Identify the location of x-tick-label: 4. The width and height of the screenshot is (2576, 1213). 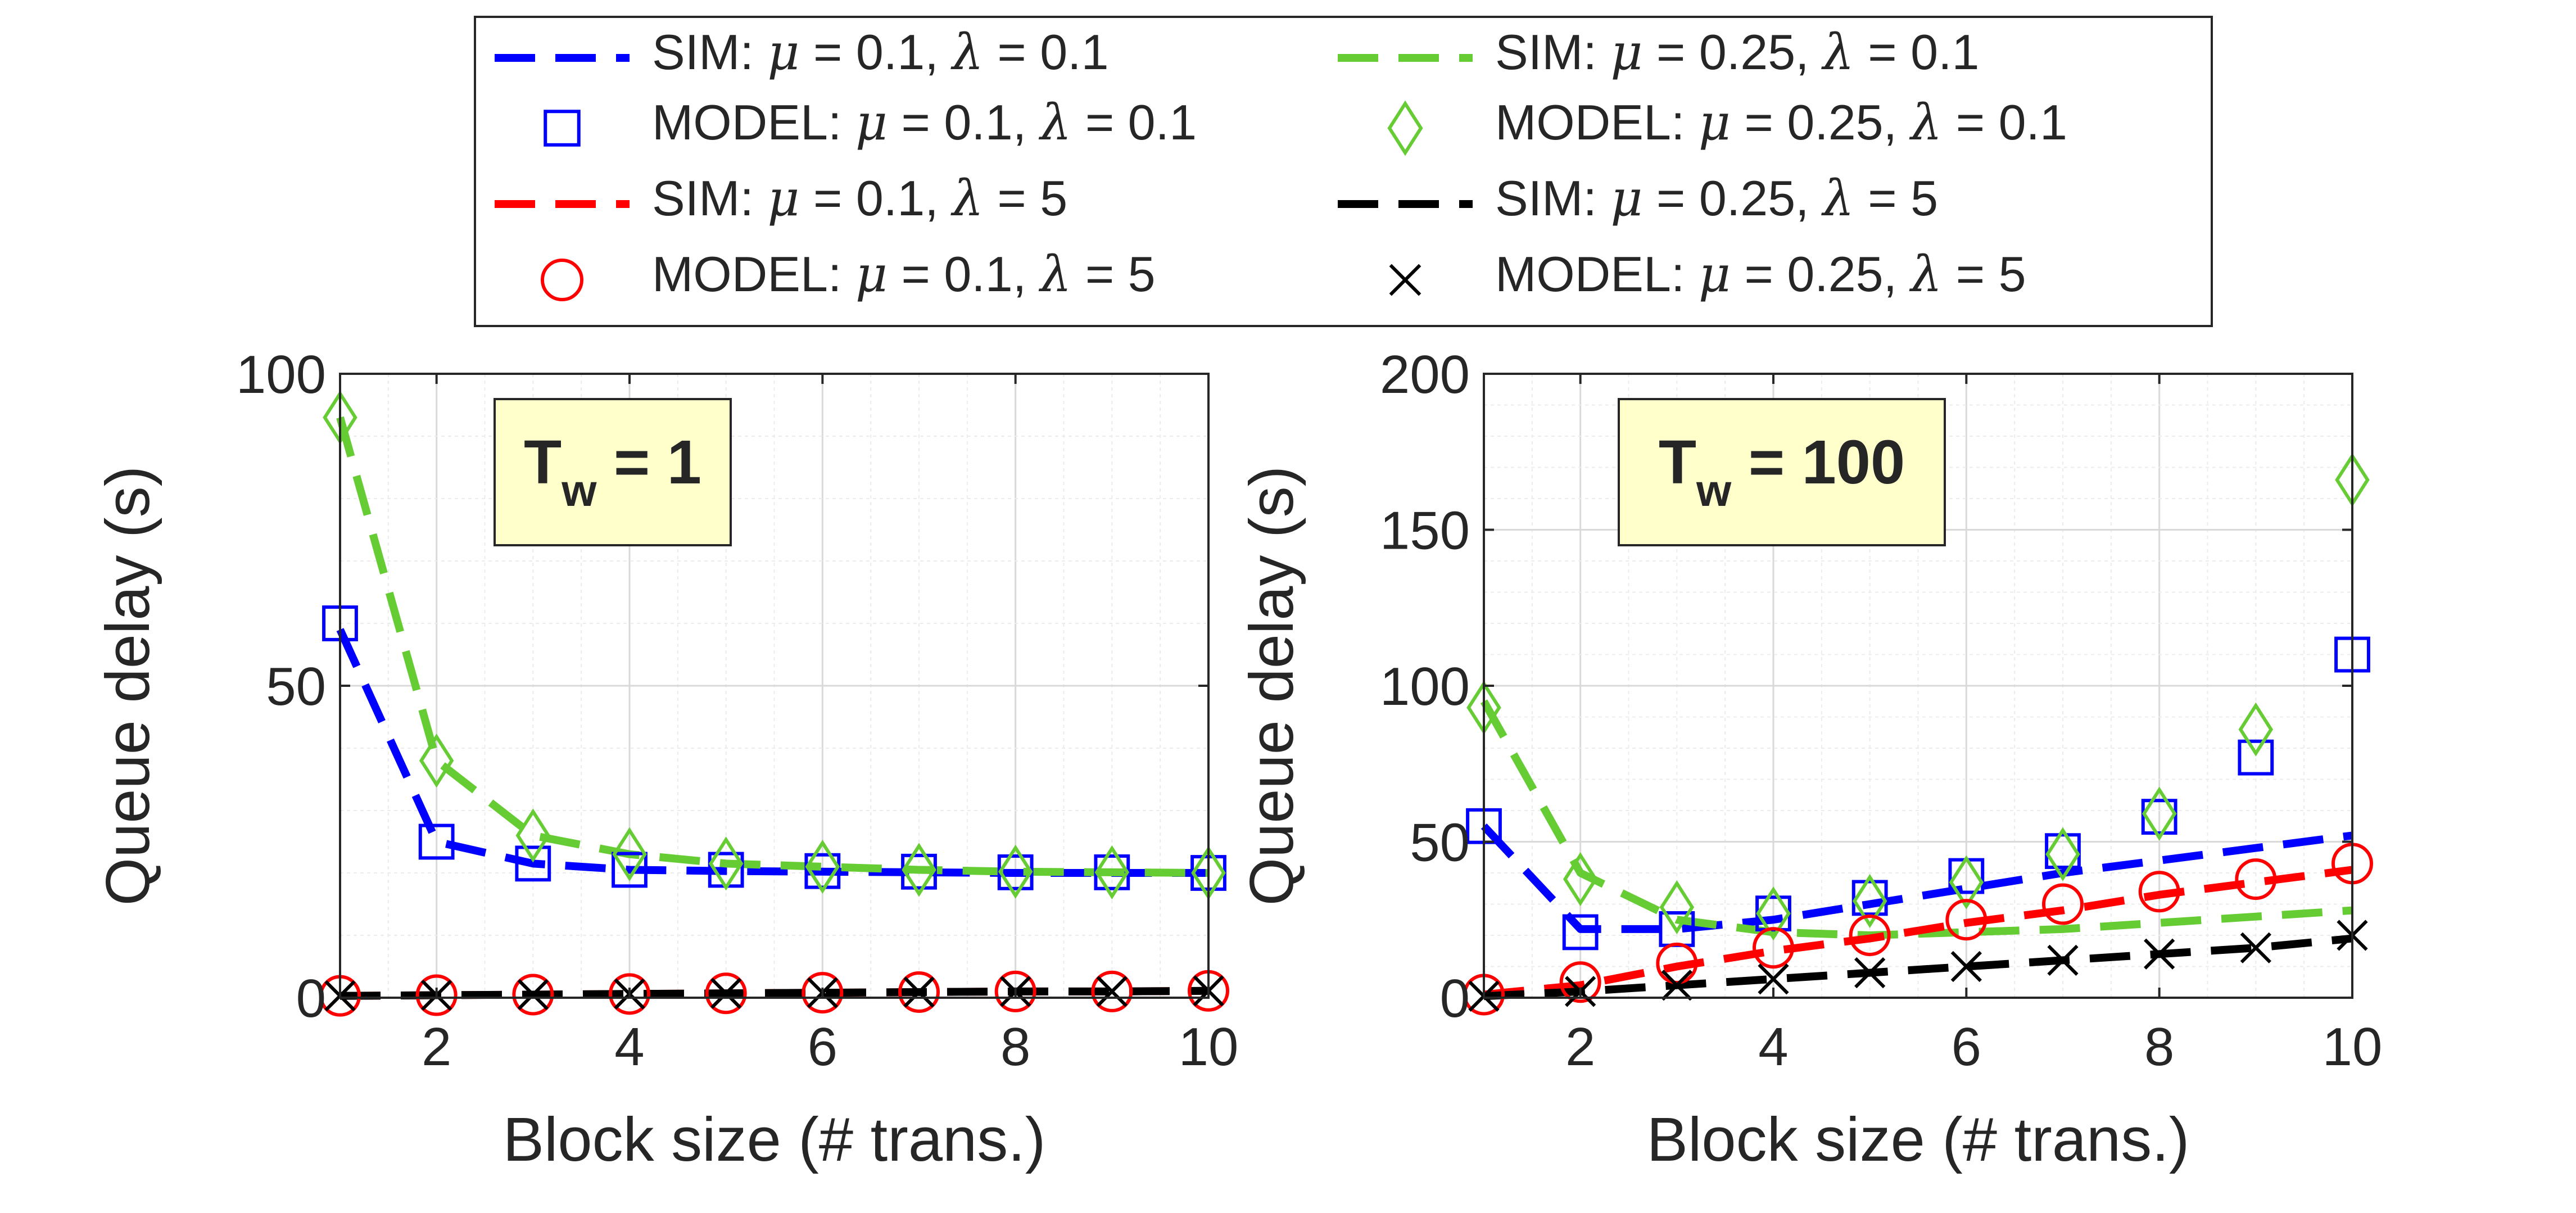
(629, 1047).